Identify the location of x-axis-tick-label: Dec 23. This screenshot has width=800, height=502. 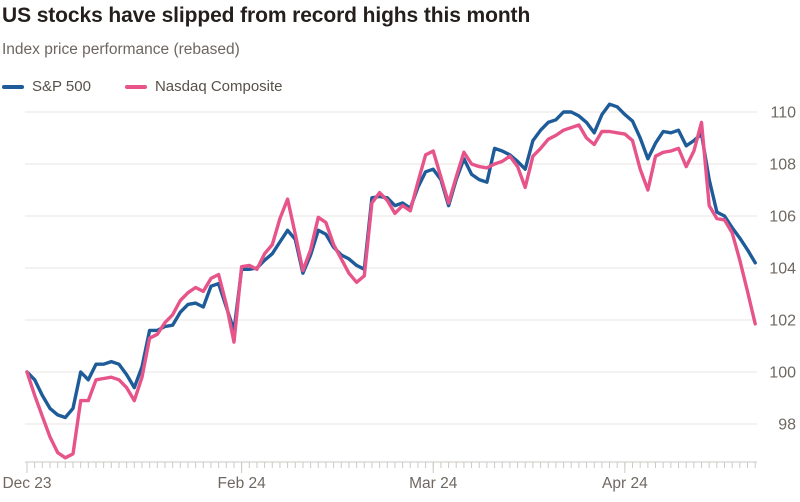
(26, 483).